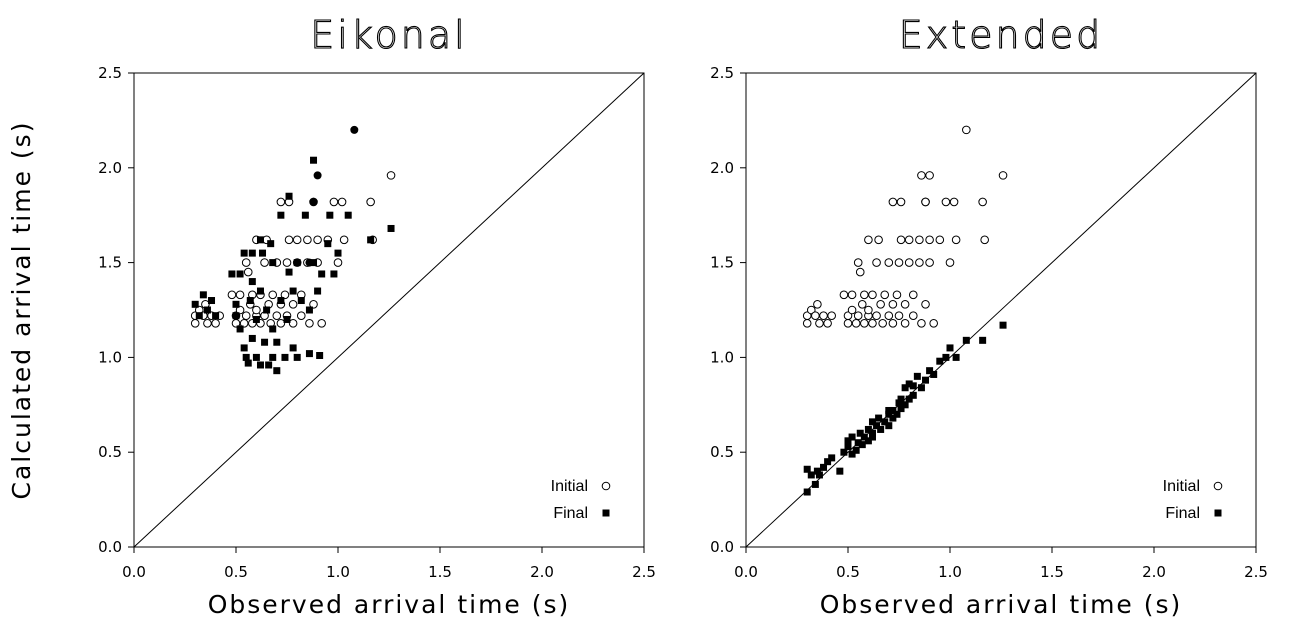 The width and height of the screenshot is (1297, 620). I want to click on y-tick-label: 0.5, so click(110, 452).